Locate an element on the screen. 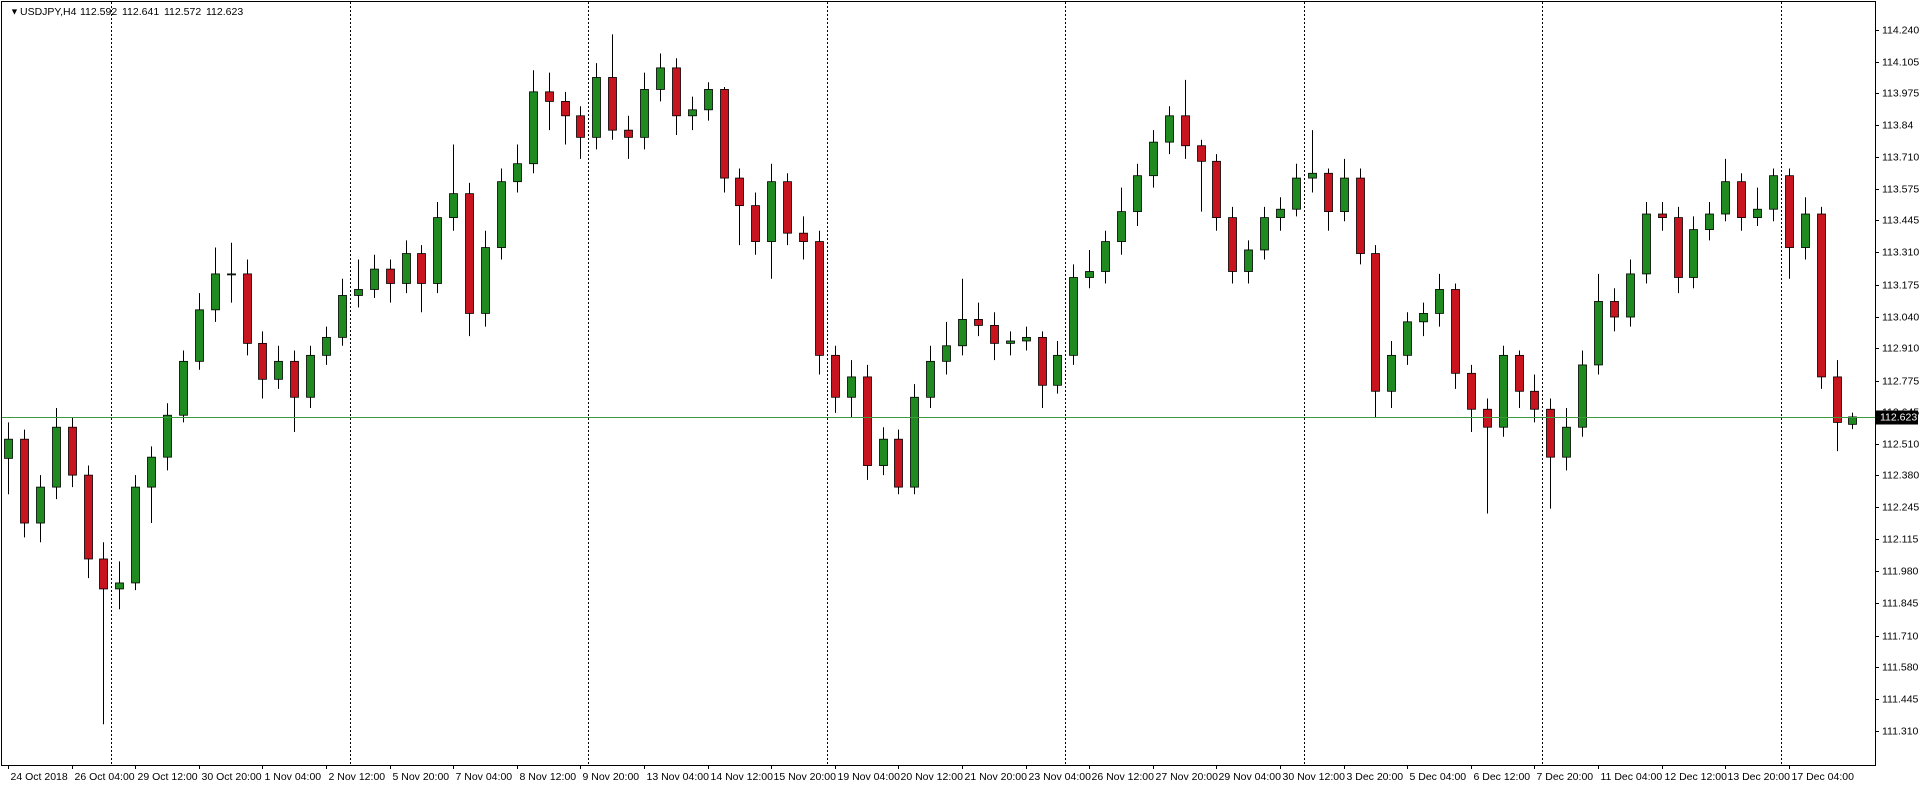 Image resolution: width=1920 pixels, height=788 pixels. x-tick-label: 30 Nov 12:00 is located at coordinates (1314, 777).